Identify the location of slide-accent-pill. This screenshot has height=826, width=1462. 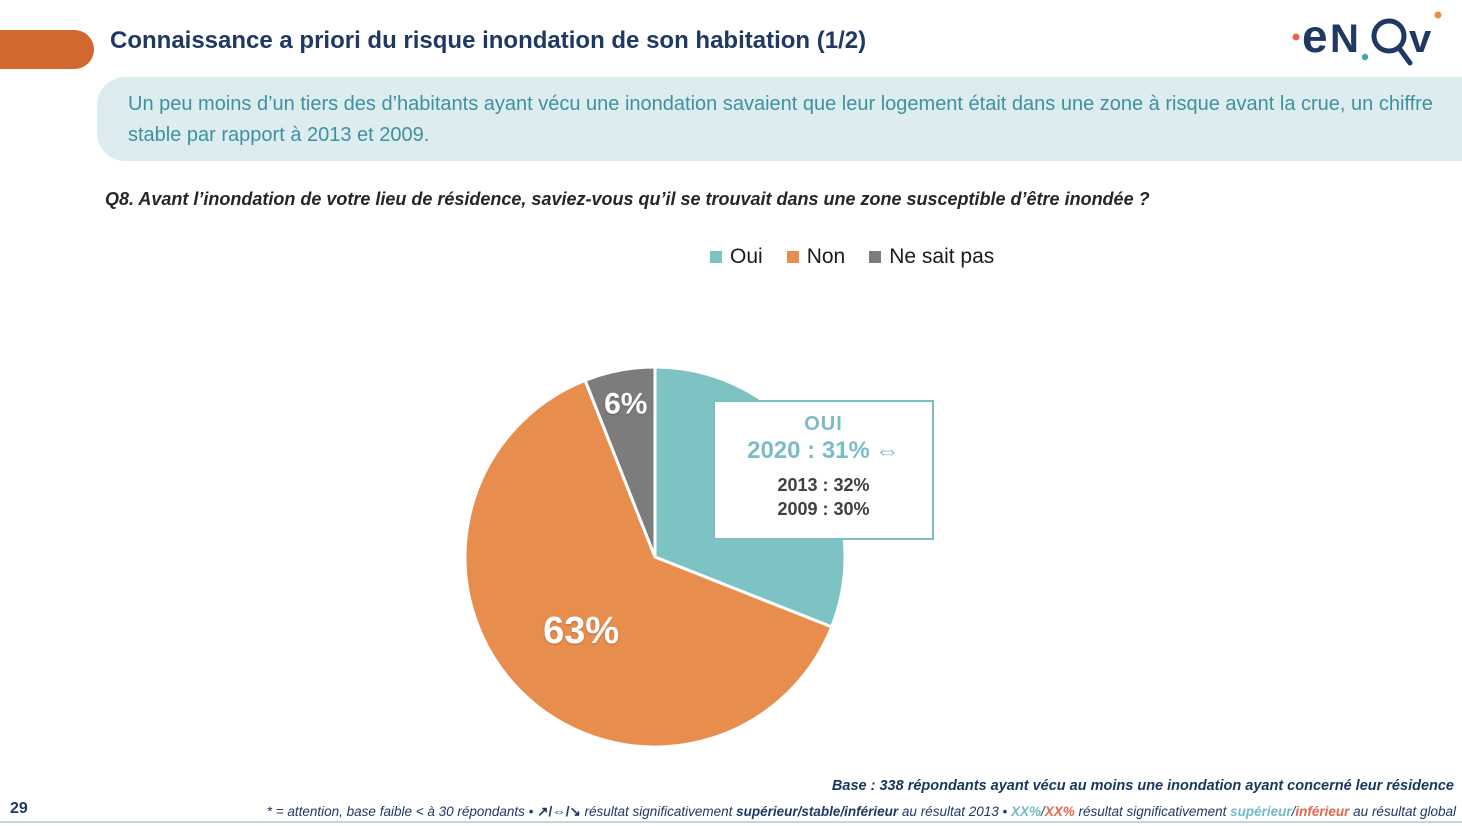
(47, 49).